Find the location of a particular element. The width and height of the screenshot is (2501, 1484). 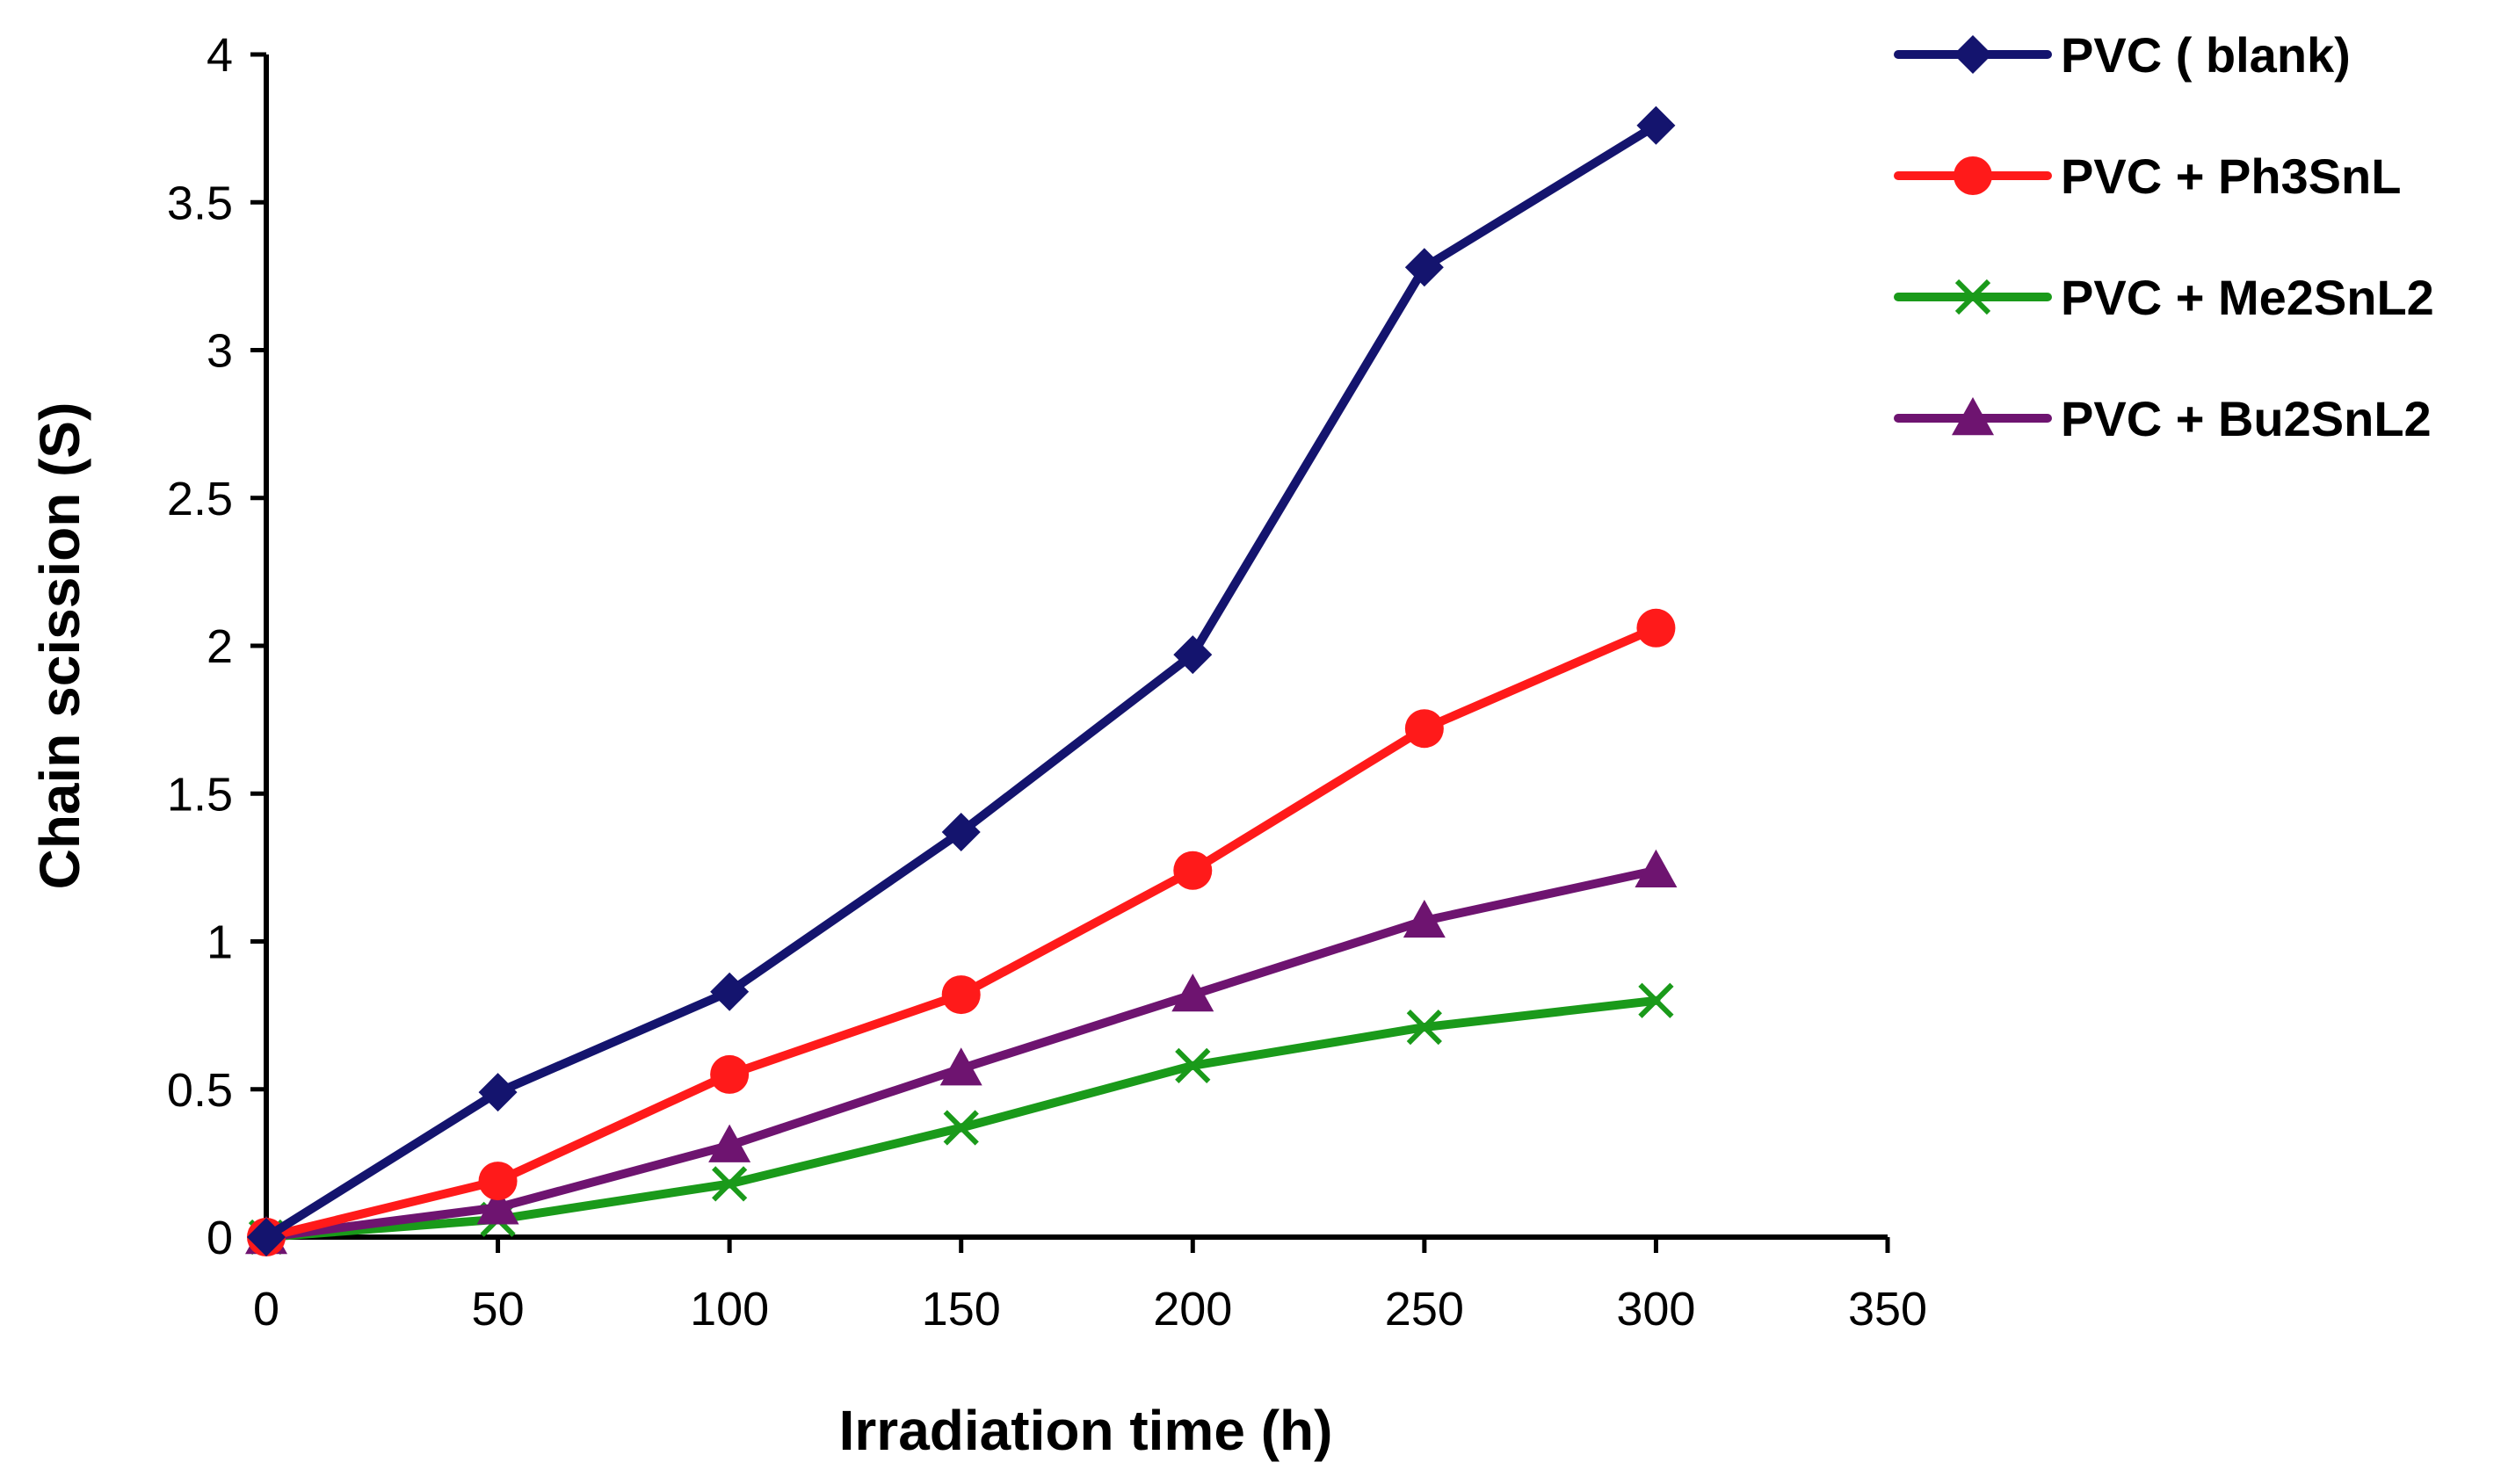

x-axis-title: Irradiation time (h) is located at coordinates (1086, 1431).